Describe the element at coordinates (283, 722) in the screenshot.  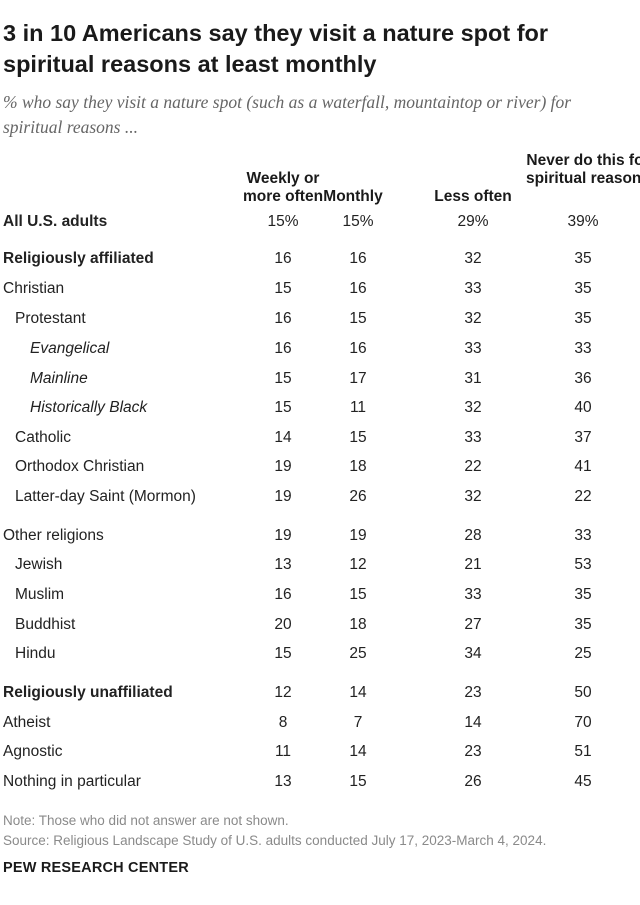
I see `cell-weekly: 8` at that location.